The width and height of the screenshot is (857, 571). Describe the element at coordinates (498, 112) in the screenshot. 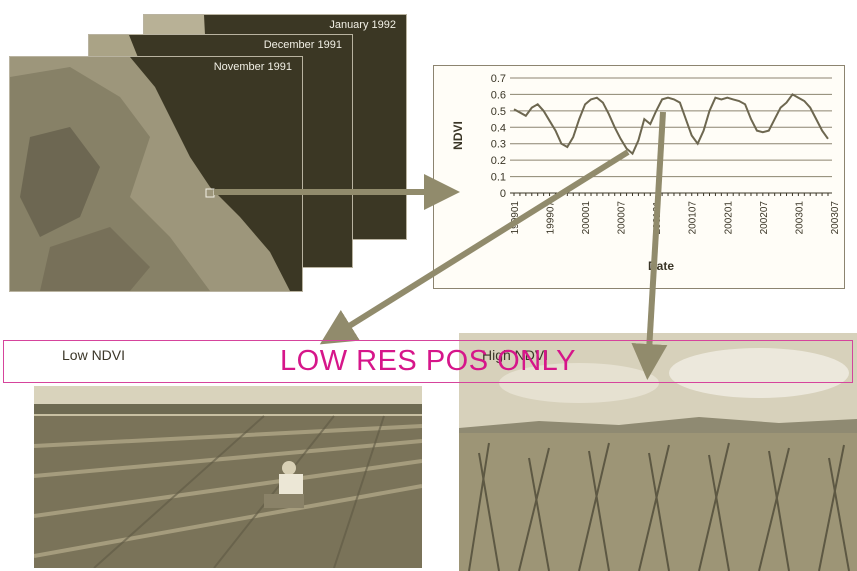

I see `y-tick-label: 0.5` at that location.